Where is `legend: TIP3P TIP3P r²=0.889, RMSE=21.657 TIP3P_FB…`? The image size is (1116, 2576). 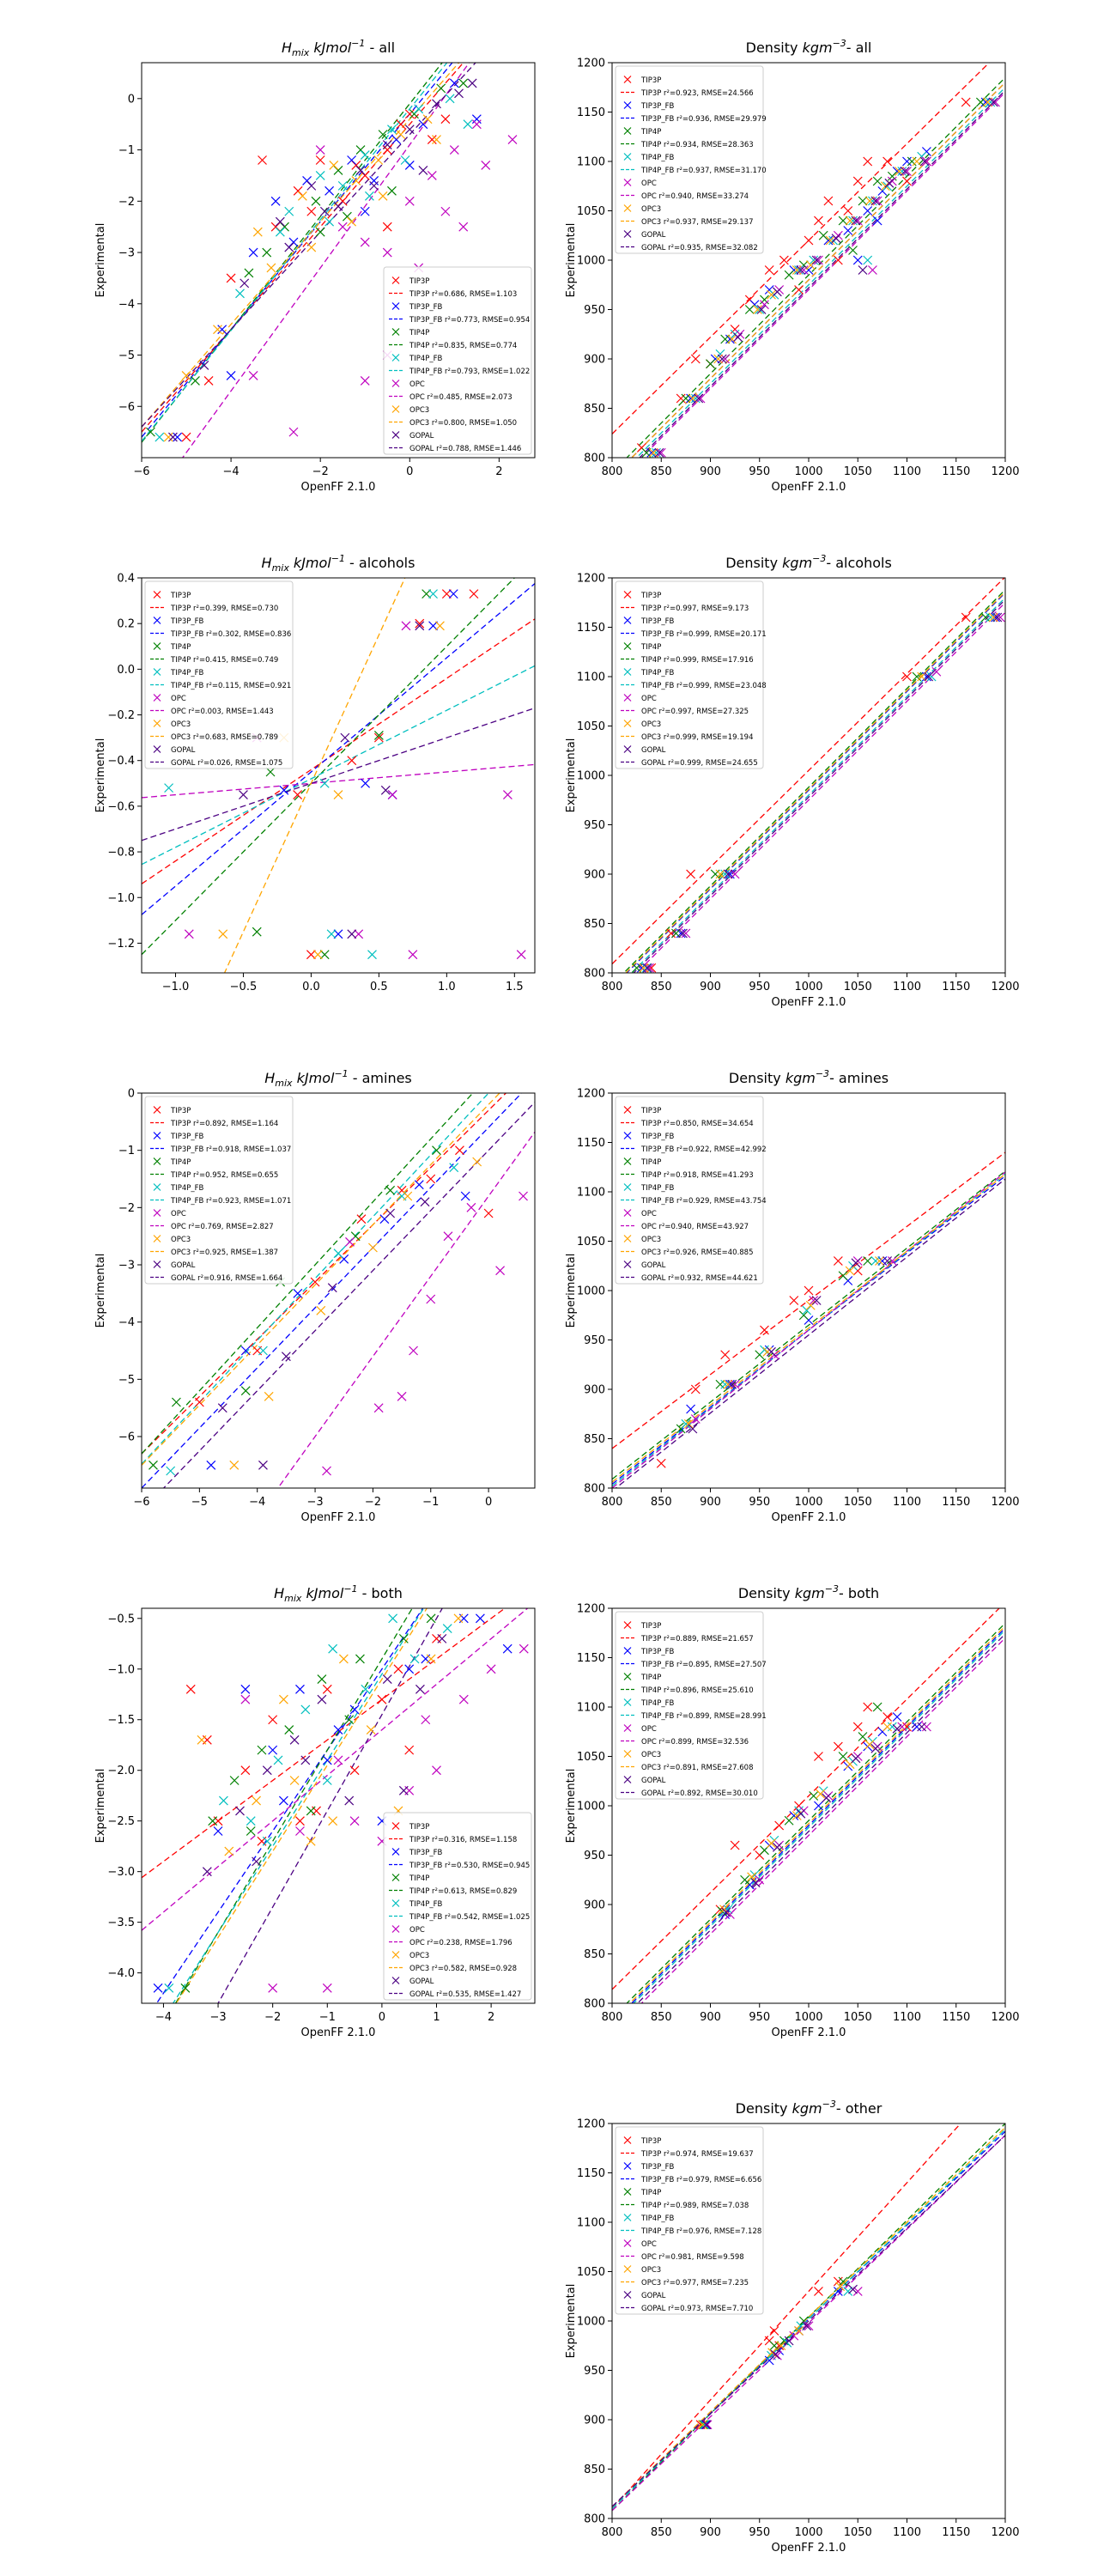
legend: TIP3P TIP3P r²=0.889, RMSE=21.657 TIP3P_FB… is located at coordinates (691, 1705).